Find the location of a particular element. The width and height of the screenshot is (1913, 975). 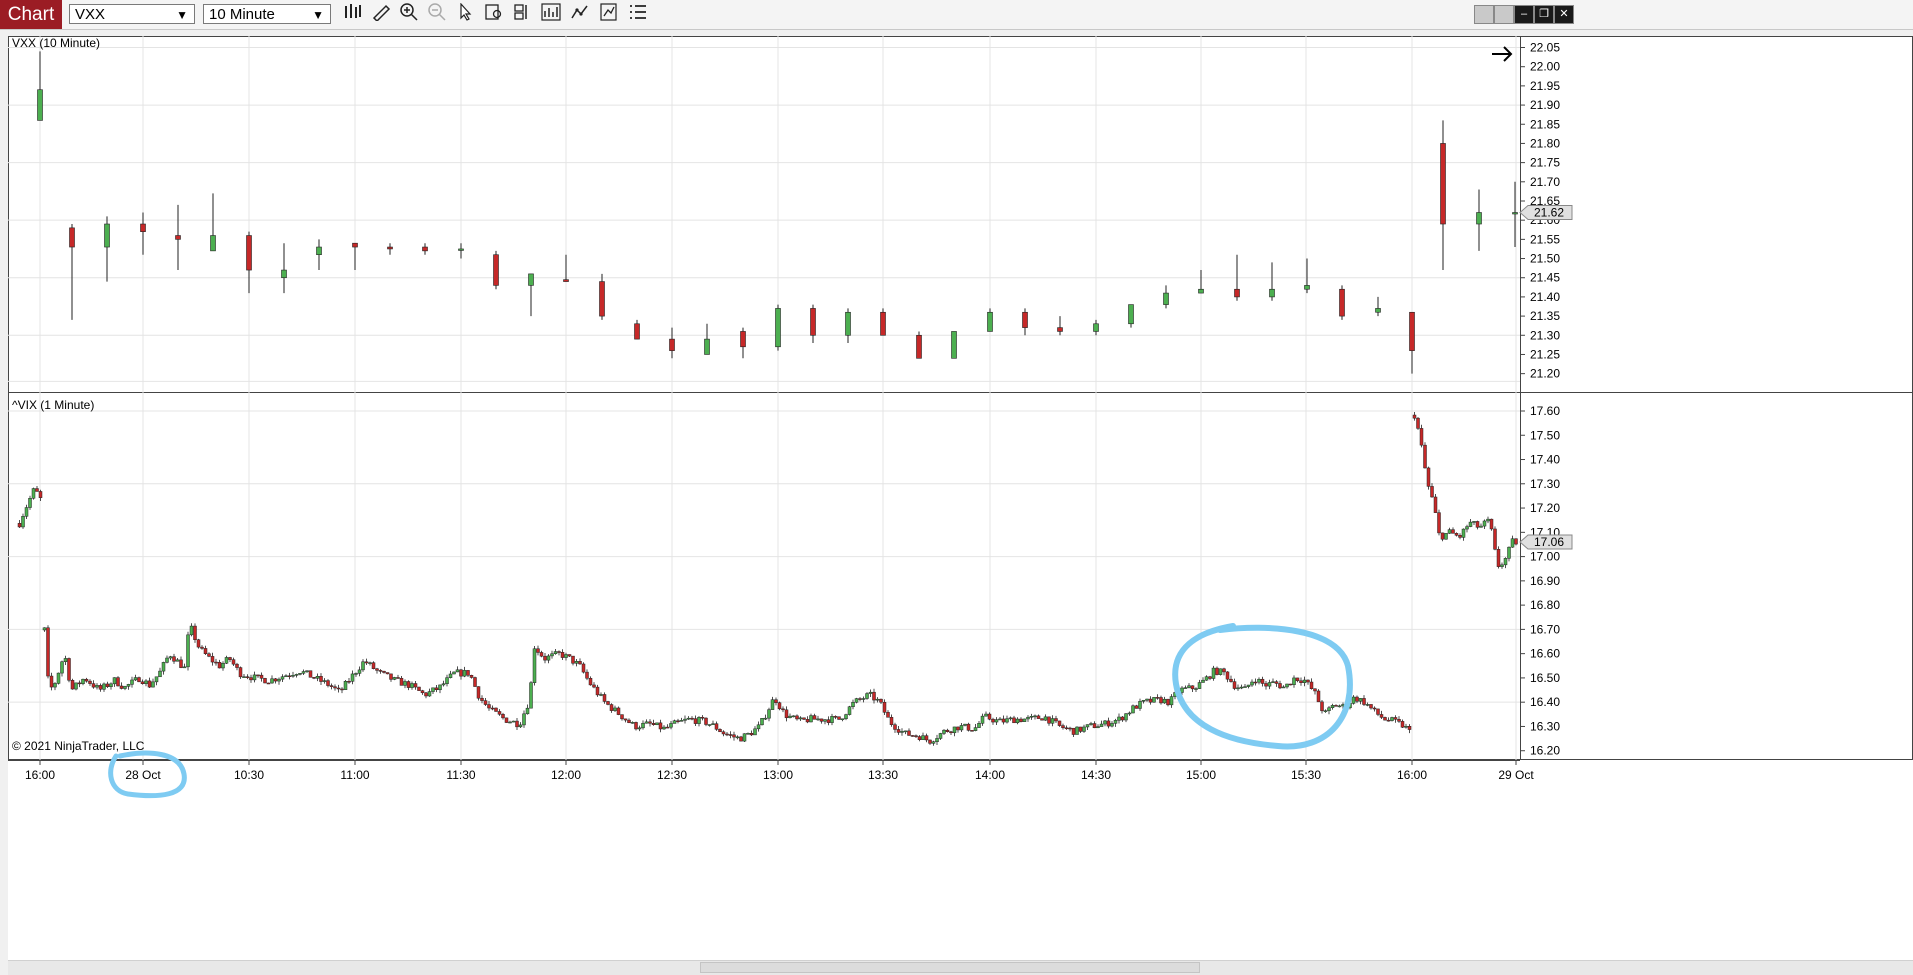

indicators-icon is located at coordinates (551, 14).